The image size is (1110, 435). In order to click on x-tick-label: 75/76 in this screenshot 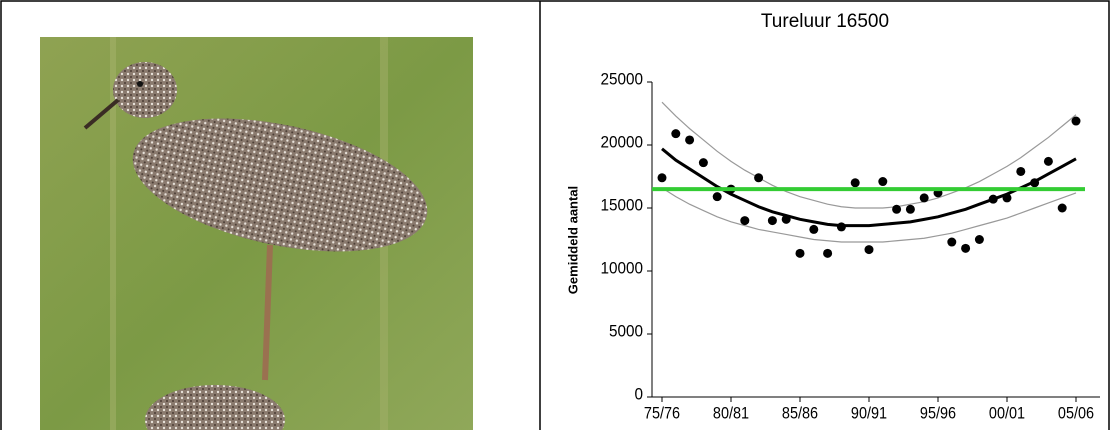, I will do `click(662, 413)`.